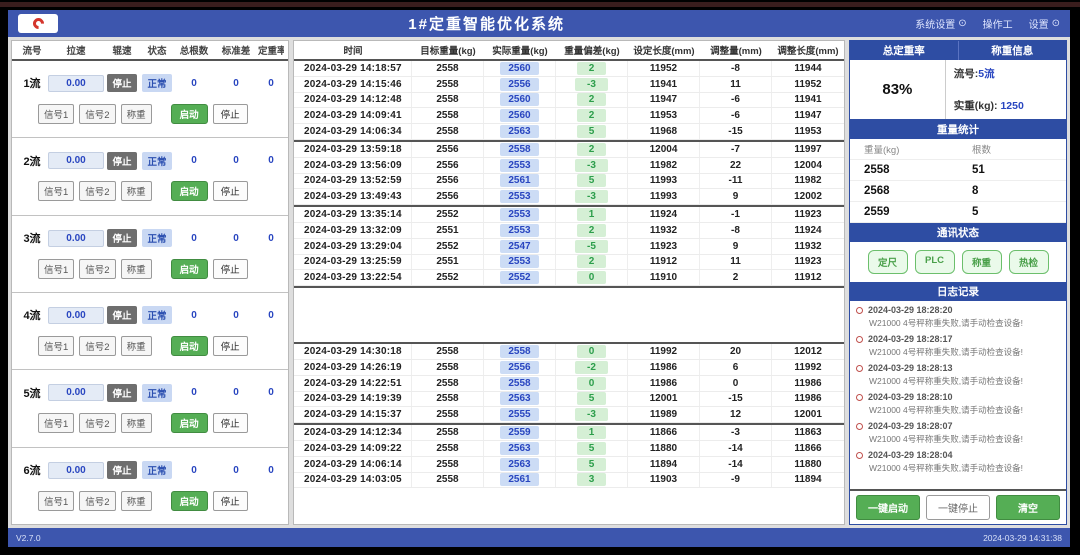 The height and width of the screenshot is (555, 1080). What do you see at coordinates (271, 51) in the screenshot?
I see `streams-column-label: 定重率` at bounding box center [271, 51].